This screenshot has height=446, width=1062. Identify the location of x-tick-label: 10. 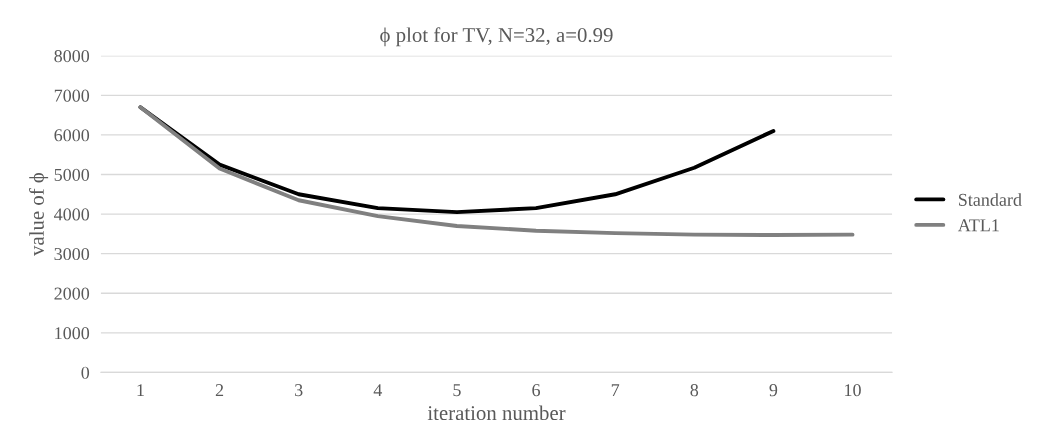
(853, 390).